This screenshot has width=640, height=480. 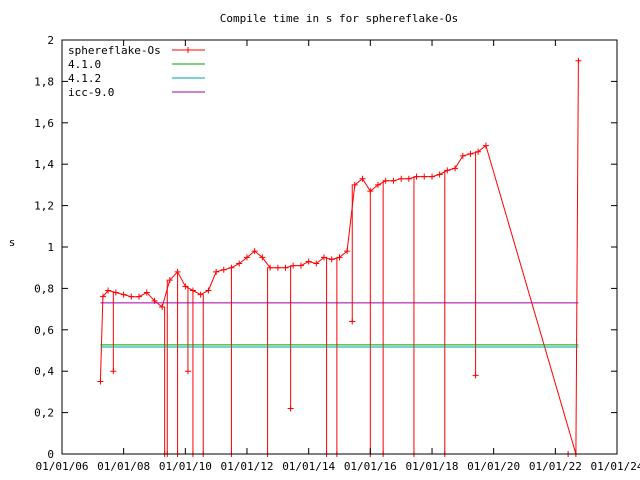 What do you see at coordinates (44, 123) in the screenshot?
I see `y-tick-label: 1,6` at bounding box center [44, 123].